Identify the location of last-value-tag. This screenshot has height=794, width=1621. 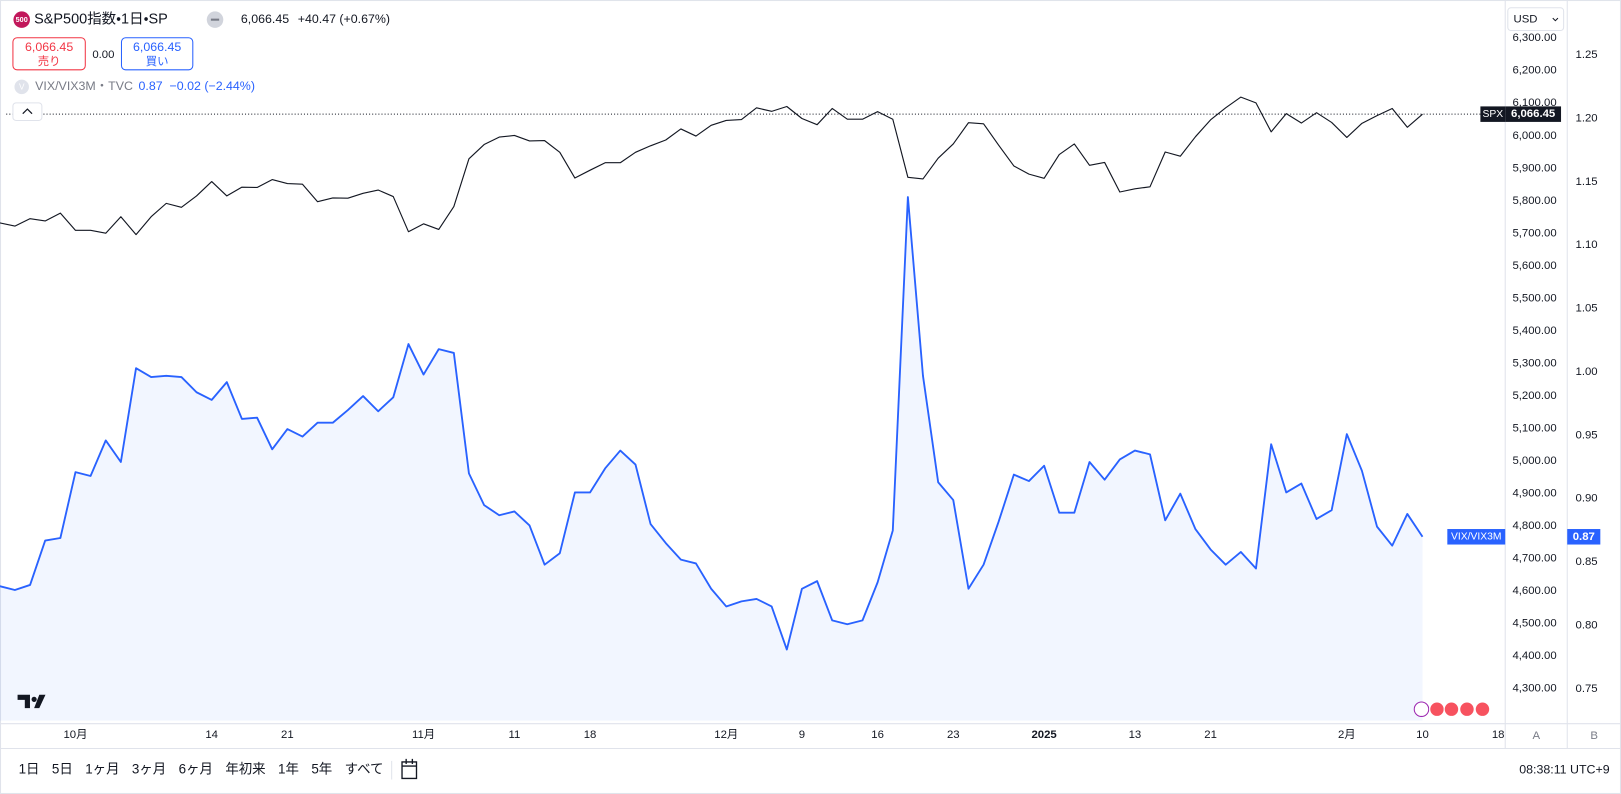
(1533, 114).